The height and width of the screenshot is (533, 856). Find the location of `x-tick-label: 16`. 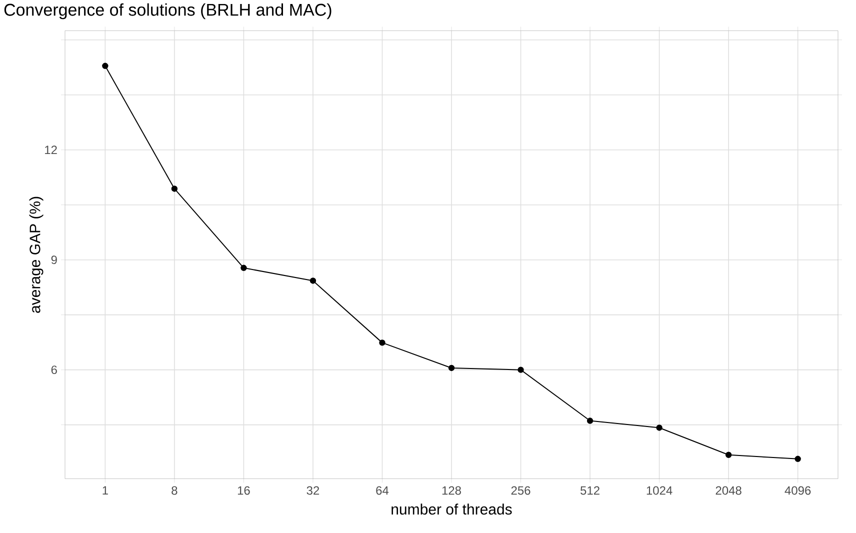

x-tick-label: 16 is located at coordinates (244, 490).